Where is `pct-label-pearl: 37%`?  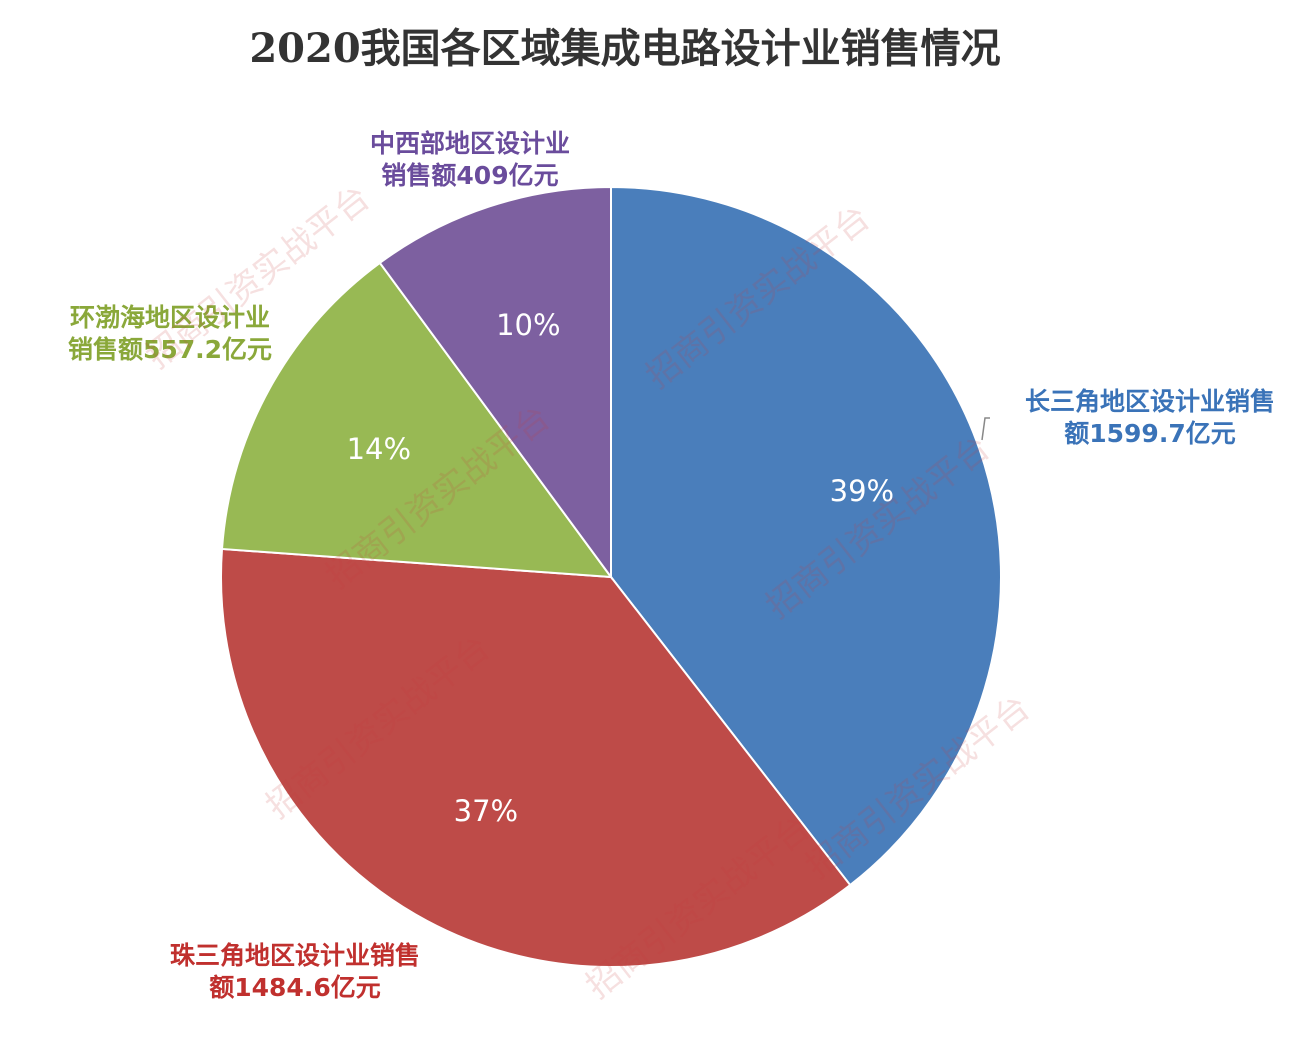
pct-label-pearl: 37% is located at coordinates (486, 811).